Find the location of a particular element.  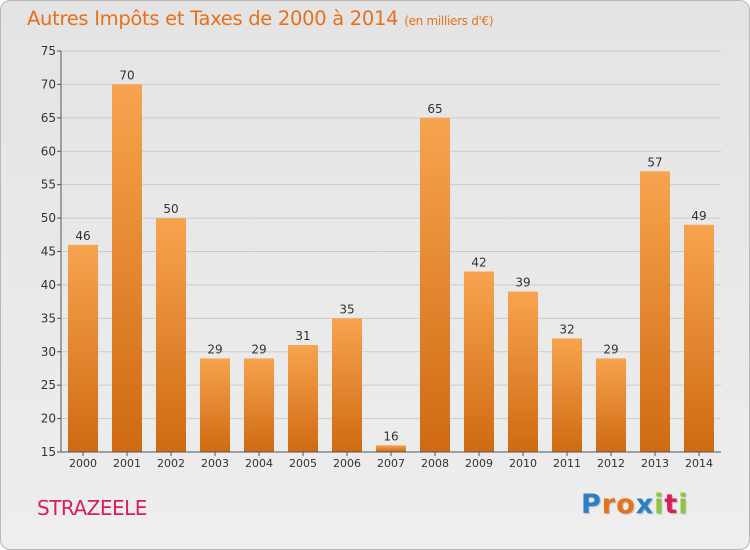

logo-letter-5: t is located at coordinates (671, 504).